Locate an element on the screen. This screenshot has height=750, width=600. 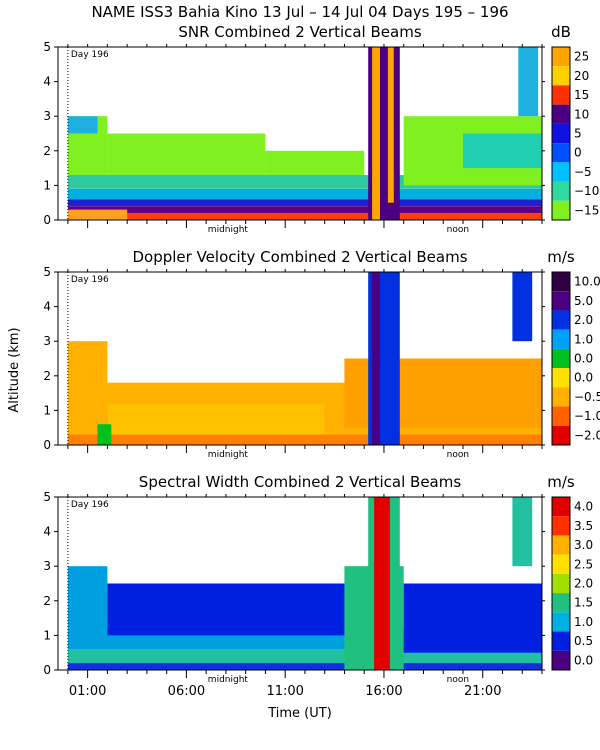
colorbar-unit: dB is located at coordinates (561, 32).